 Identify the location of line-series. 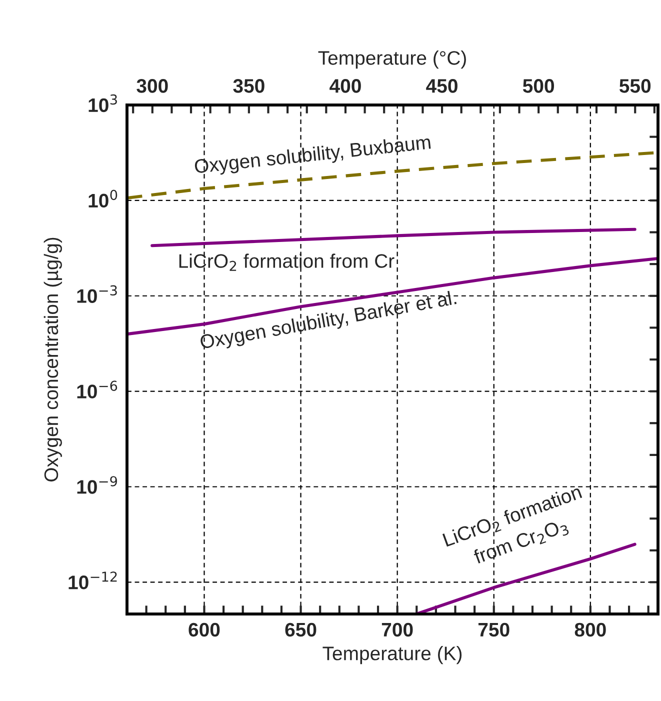
(393, 238).